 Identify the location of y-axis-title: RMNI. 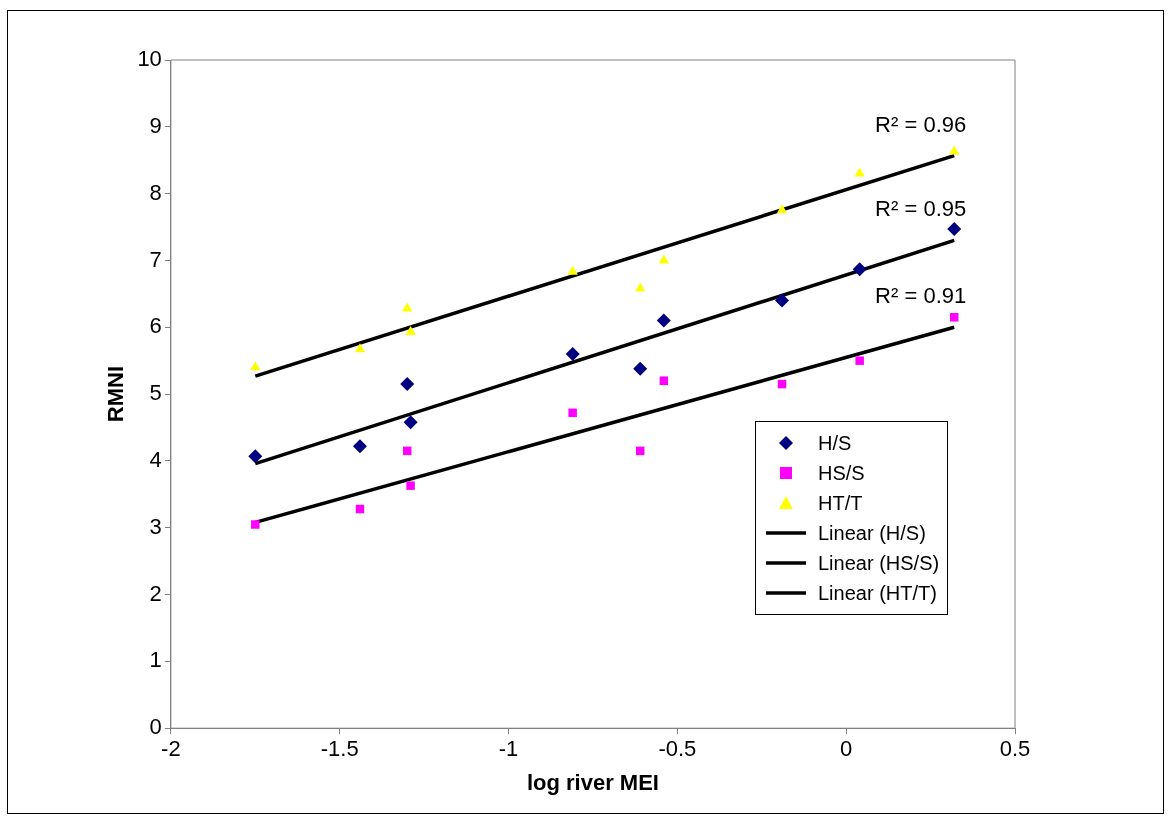
(116, 394).